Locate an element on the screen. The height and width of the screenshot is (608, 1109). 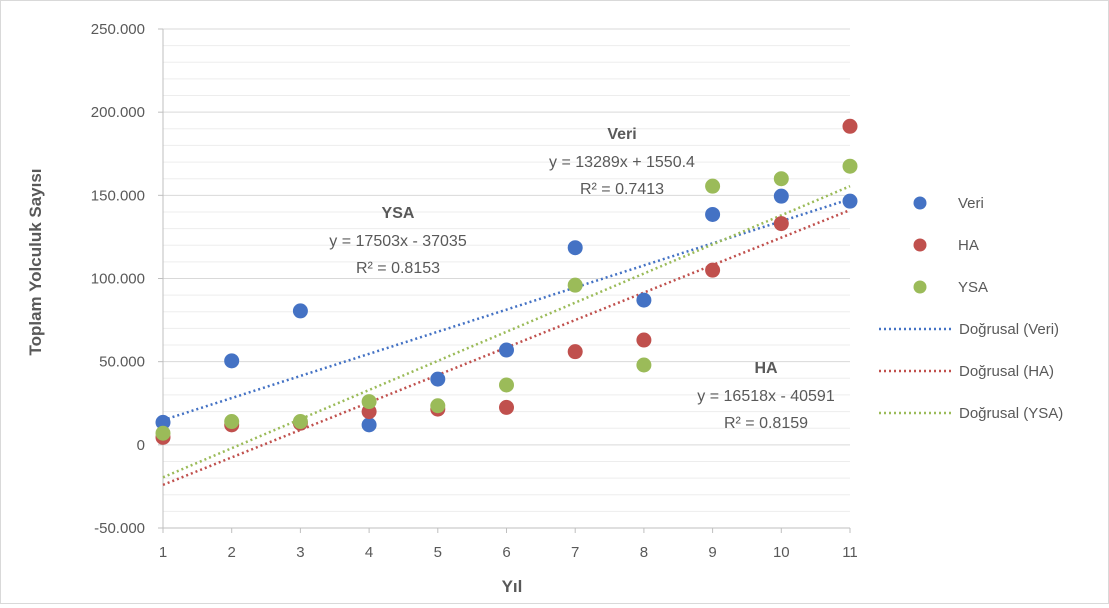
legend-label: Doğrusal (Veri) is located at coordinates (1009, 329).